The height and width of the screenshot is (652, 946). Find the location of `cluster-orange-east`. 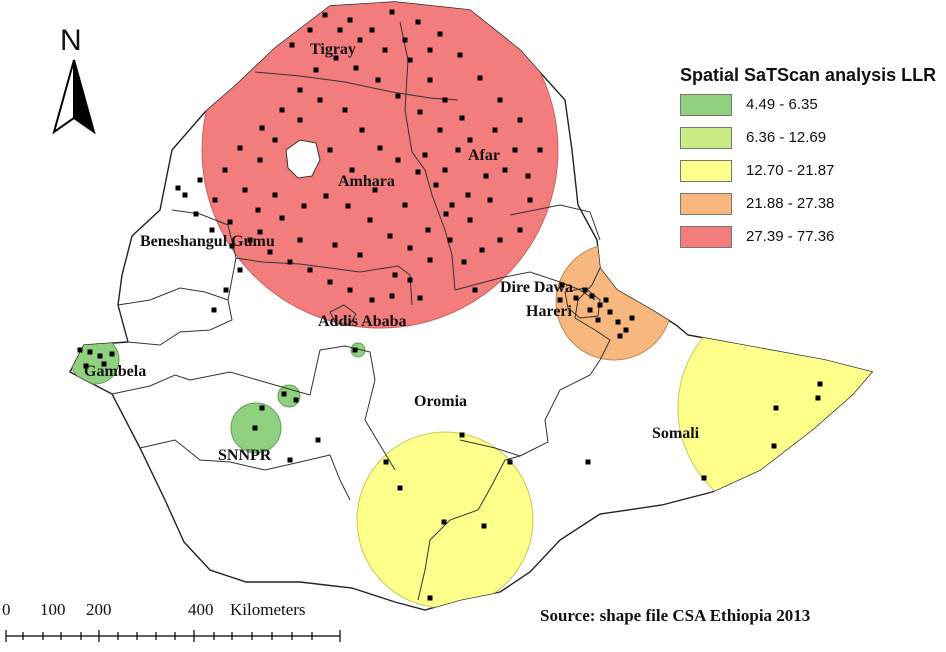

cluster-orange-east is located at coordinates (614, 302).